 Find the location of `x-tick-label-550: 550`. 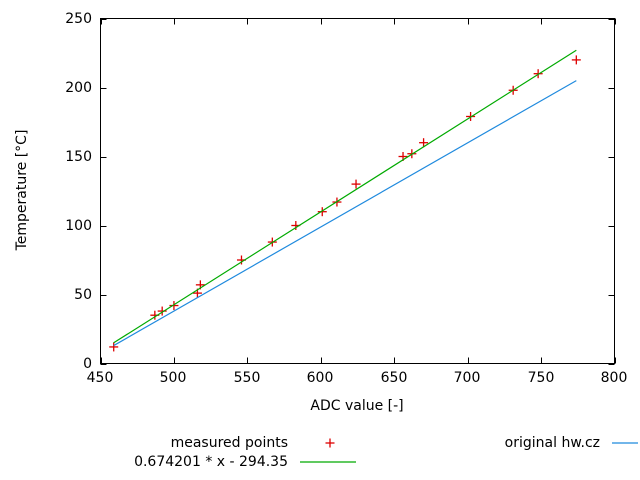

x-tick-label-550: 550 is located at coordinates (247, 378).